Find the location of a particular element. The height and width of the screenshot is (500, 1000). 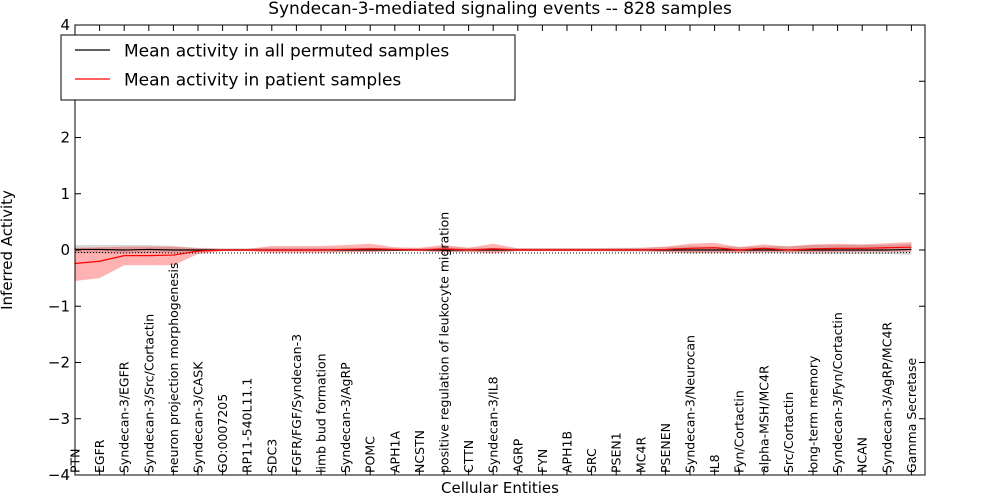

x-tick-label: NCAN is located at coordinates (862, 455).